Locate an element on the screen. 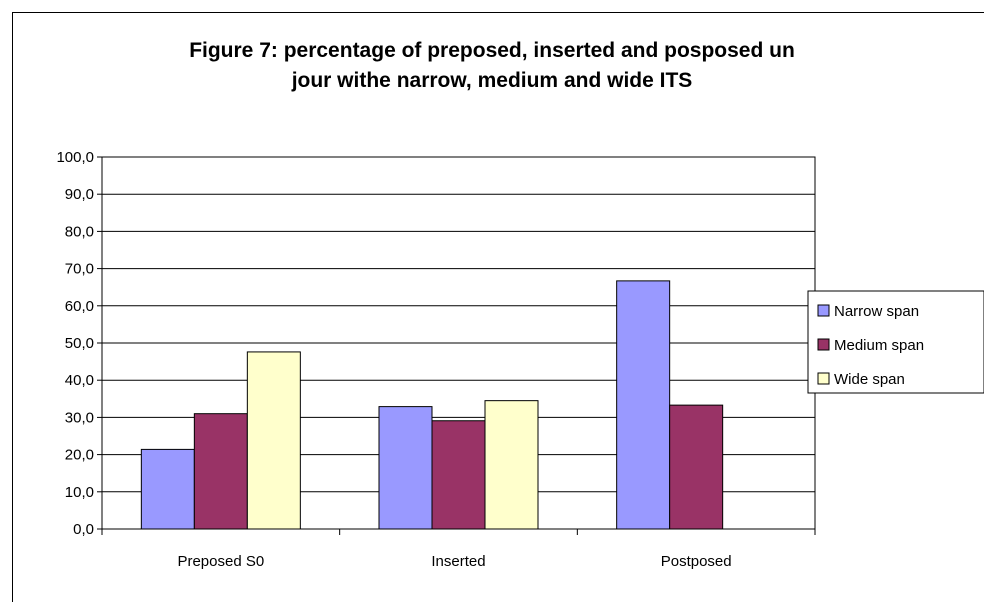 The width and height of the screenshot is (984, 602). legend-label: Narrow span is located at coordinates (876, 311).